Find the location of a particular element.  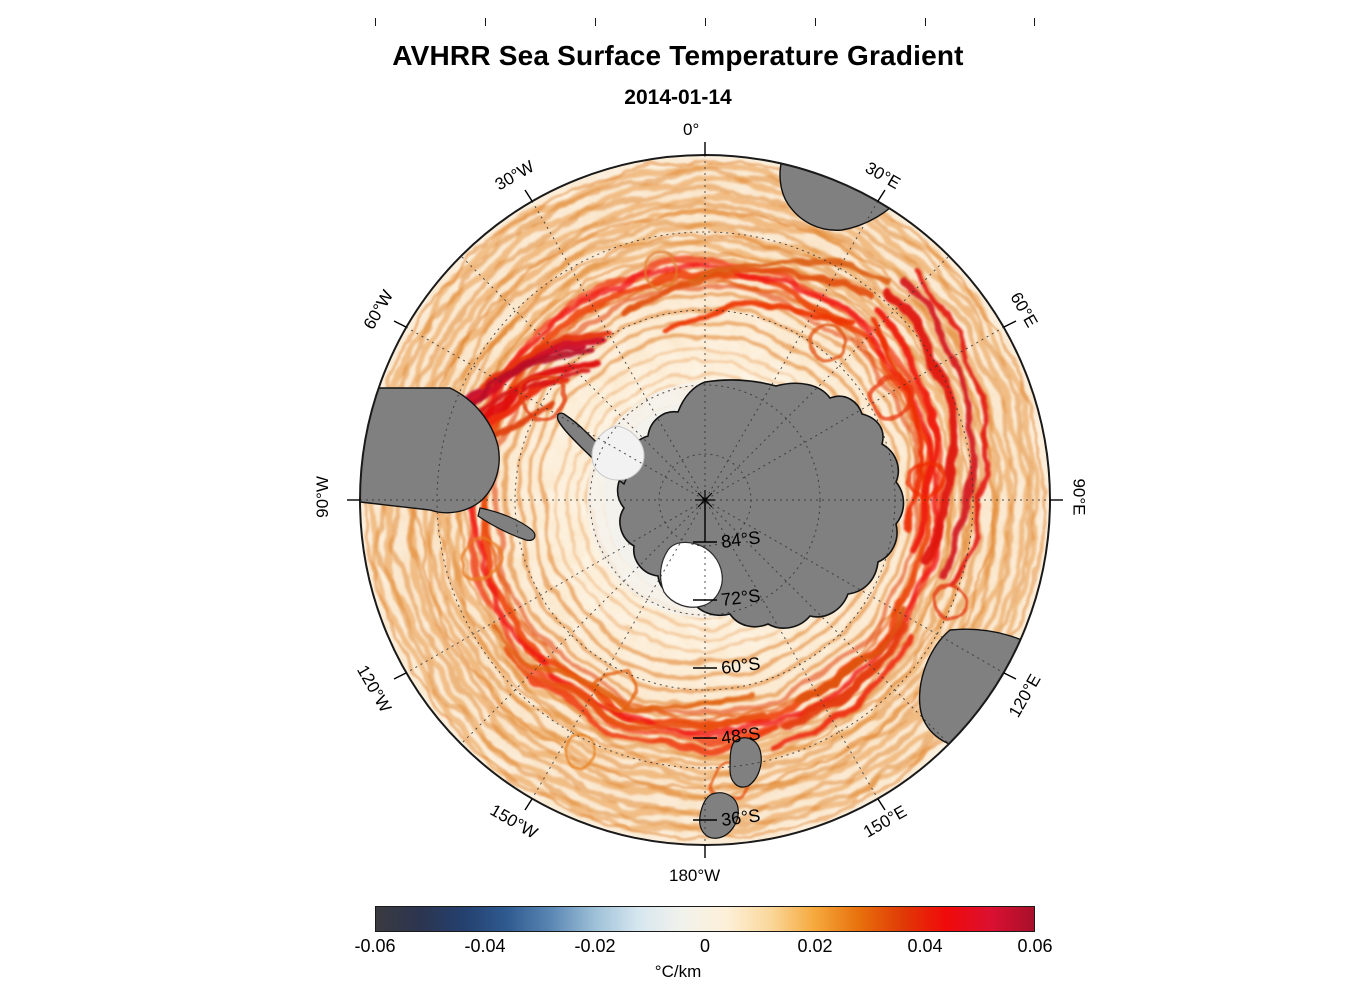

colorbar-gradient is located at coordinates (705, 919).